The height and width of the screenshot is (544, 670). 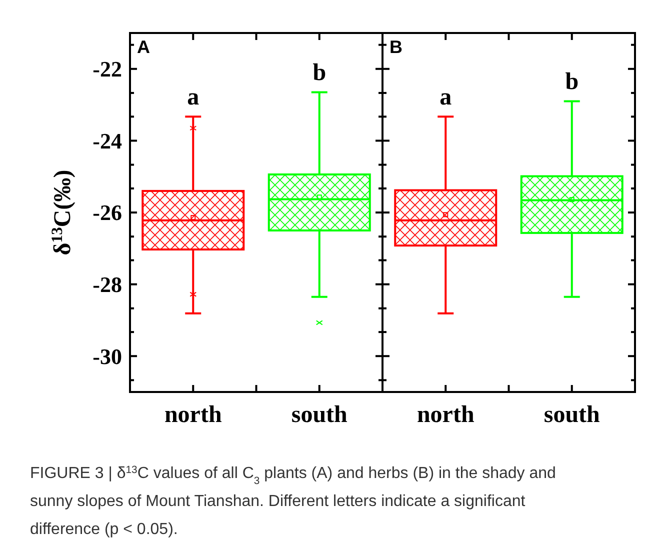 What do you see at coordinates (143, 47) in the screenshot?
I see `chart-title: A` at bounding box center [143, 47].